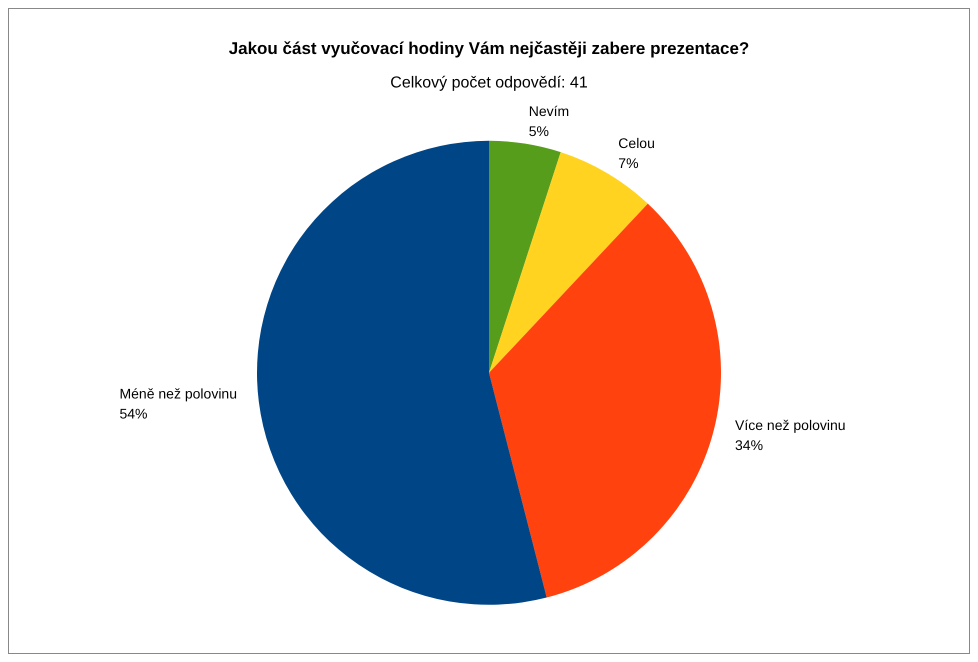  What do you see at coordinates (133, 413) in the screenshot?
I see `data-label: 54%` at bounding box center [133, 413].